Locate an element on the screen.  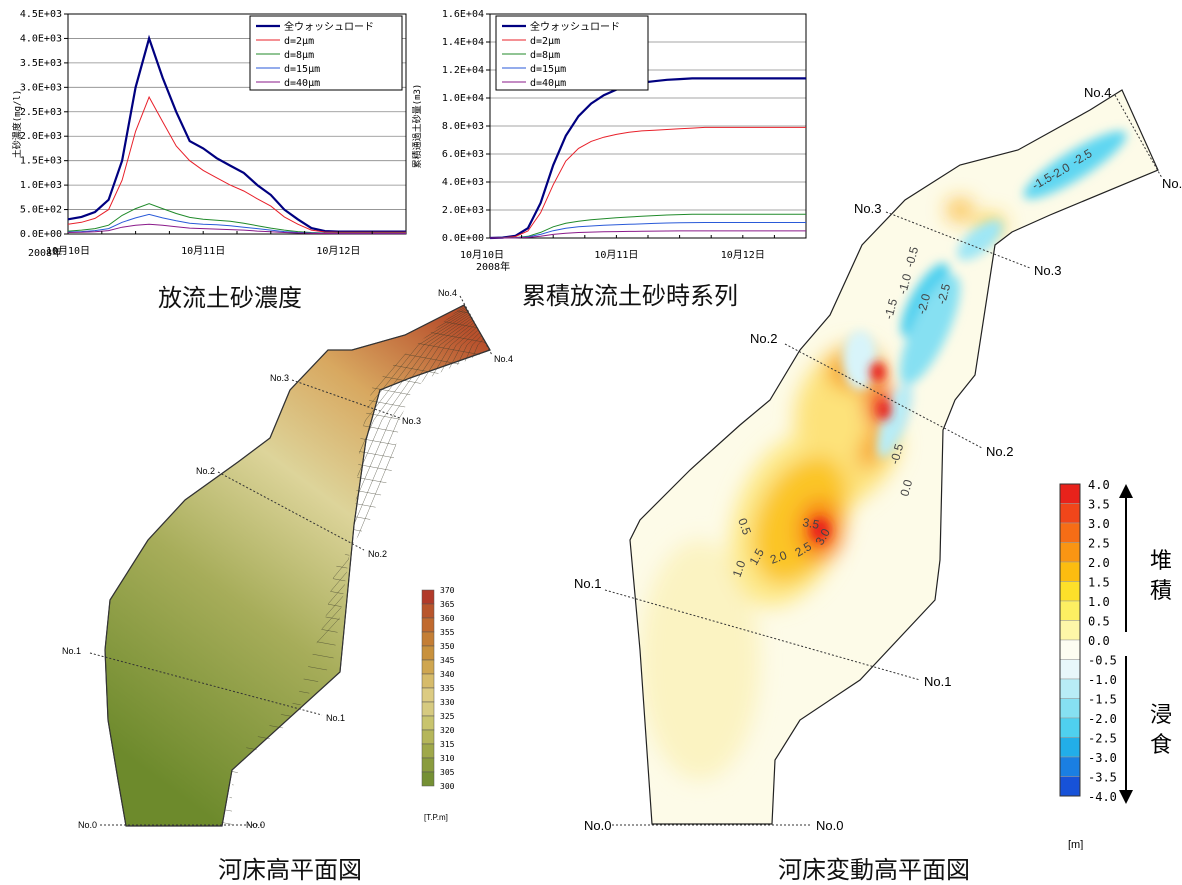
y-tick-label: 4.0E+03 is located at coordinates (41, 38).